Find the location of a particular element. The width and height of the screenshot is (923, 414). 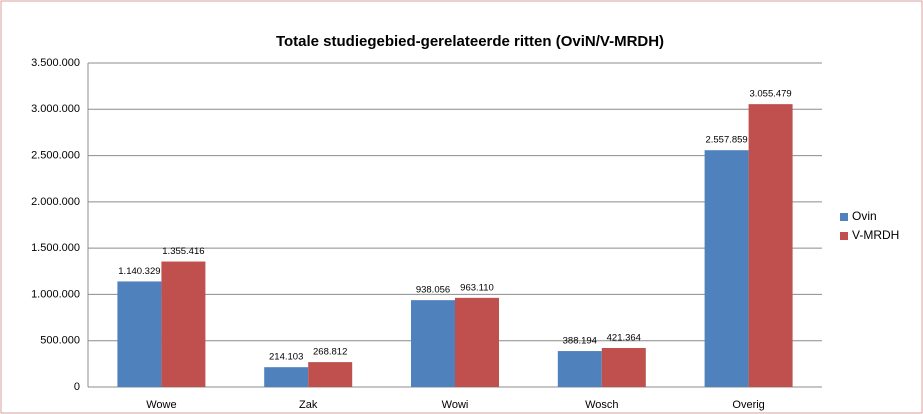

y-tick-label: 3.000.000 is located at coordinates (55, 109).